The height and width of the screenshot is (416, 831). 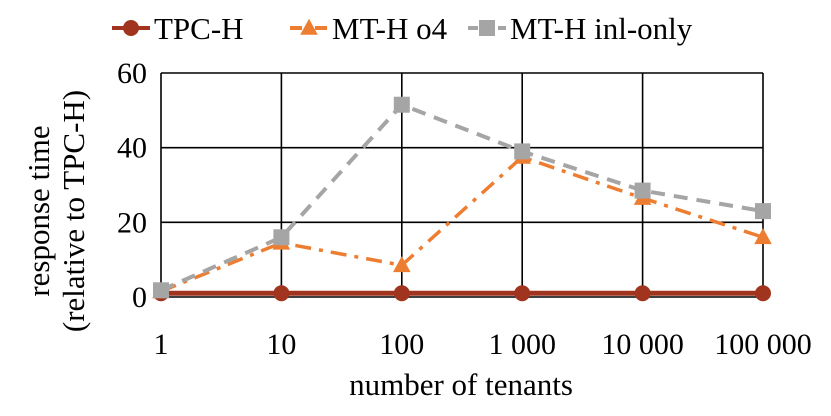 What do you see at coordinates (522, 344) in the screenshot?
I see `x-tick-label: 1 000` at bounding box center [522, 344].